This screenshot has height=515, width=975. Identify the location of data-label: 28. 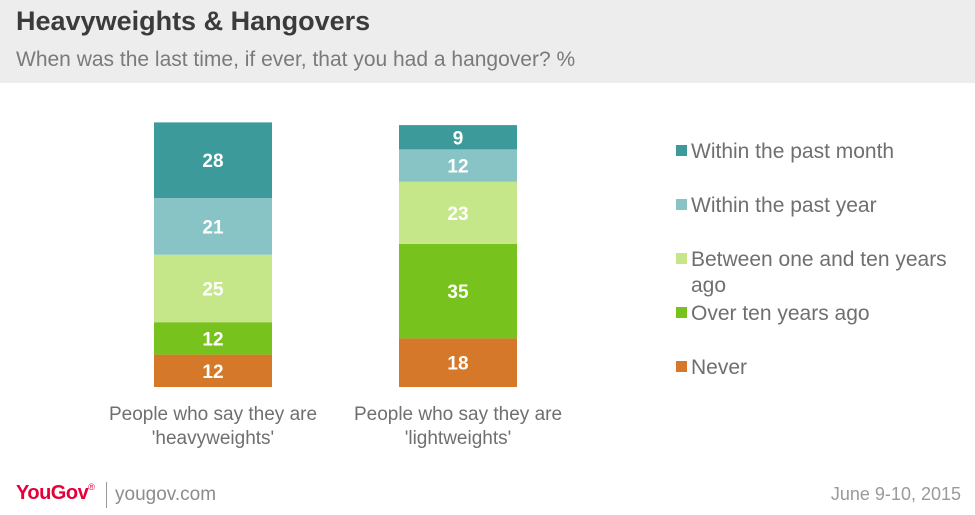
(212, 161).